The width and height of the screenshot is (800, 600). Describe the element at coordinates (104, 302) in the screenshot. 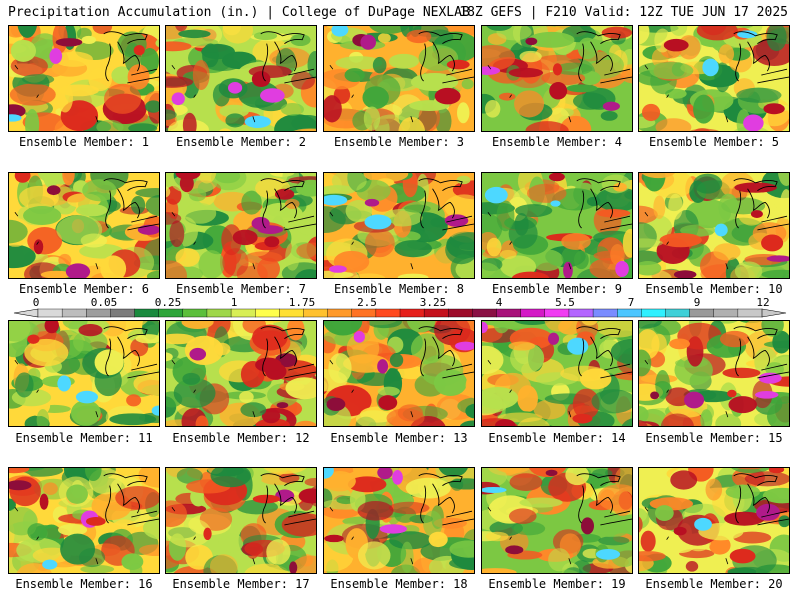

I see `colorbar-tick-label: 0.05` at that location.